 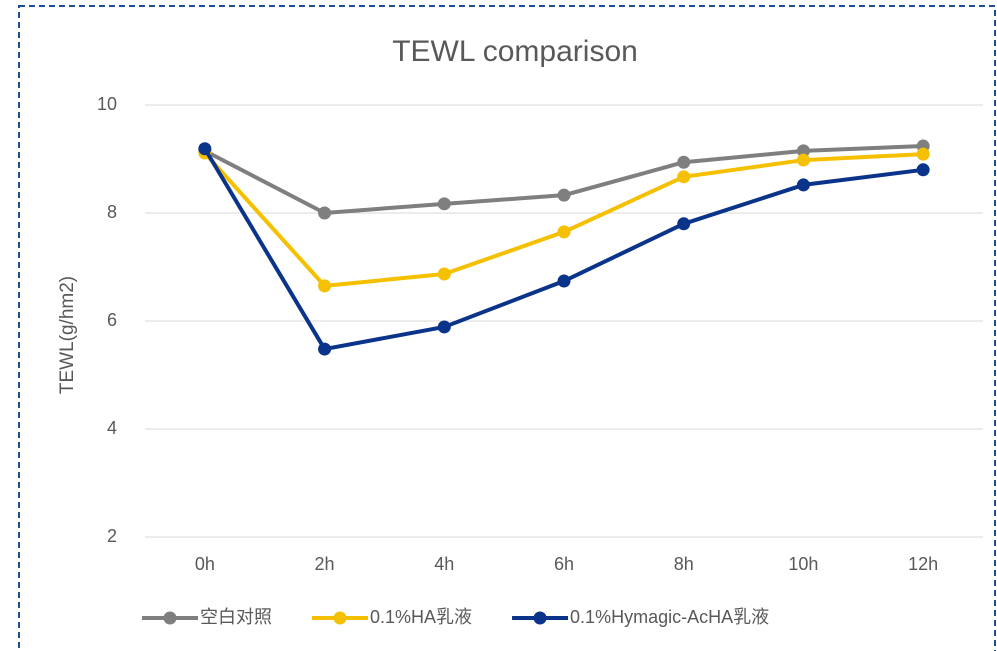 What do you see at coordinates (112, 428) in the screenshot?
I see `y-tick-label: 4` at bounding box center [112, 428].